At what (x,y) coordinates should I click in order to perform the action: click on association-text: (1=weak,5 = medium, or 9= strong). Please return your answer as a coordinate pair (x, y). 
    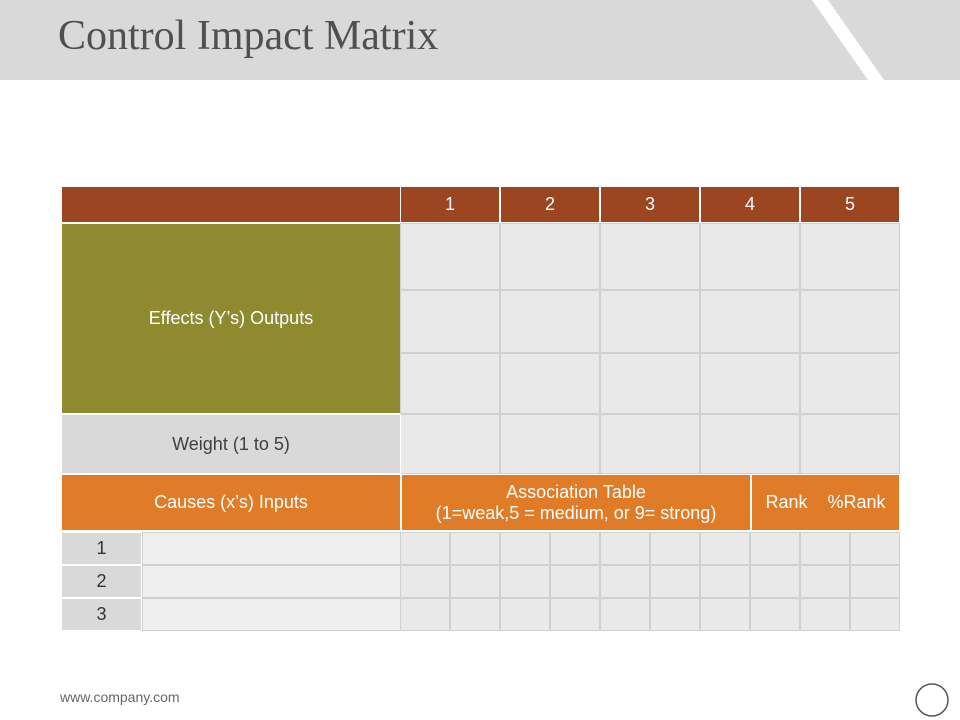
    Looking at the image, I should click on (576, 512).